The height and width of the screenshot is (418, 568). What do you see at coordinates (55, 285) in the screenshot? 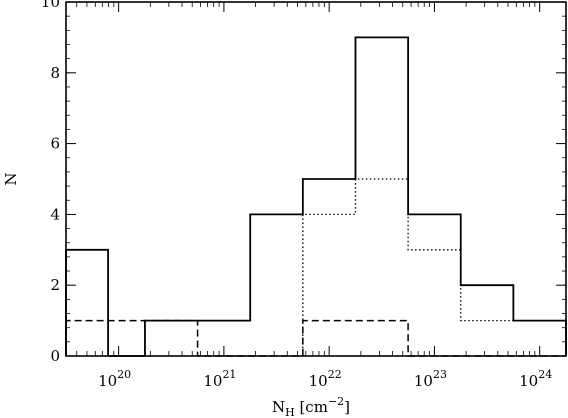
I see `y-tick-label: 2` at bounding box center [55, 285].